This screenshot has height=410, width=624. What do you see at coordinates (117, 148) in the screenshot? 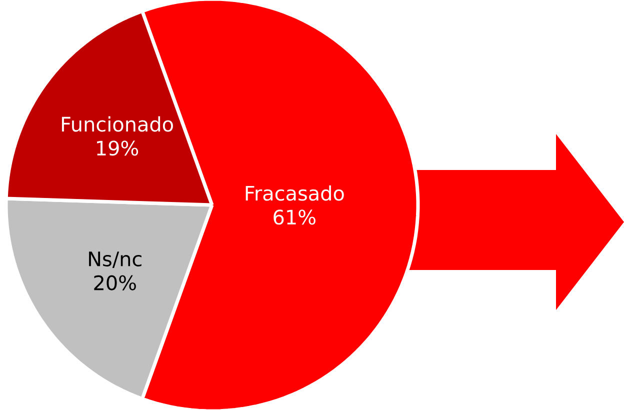
I see `data-label: 19%` at bounding box center [117, 148].